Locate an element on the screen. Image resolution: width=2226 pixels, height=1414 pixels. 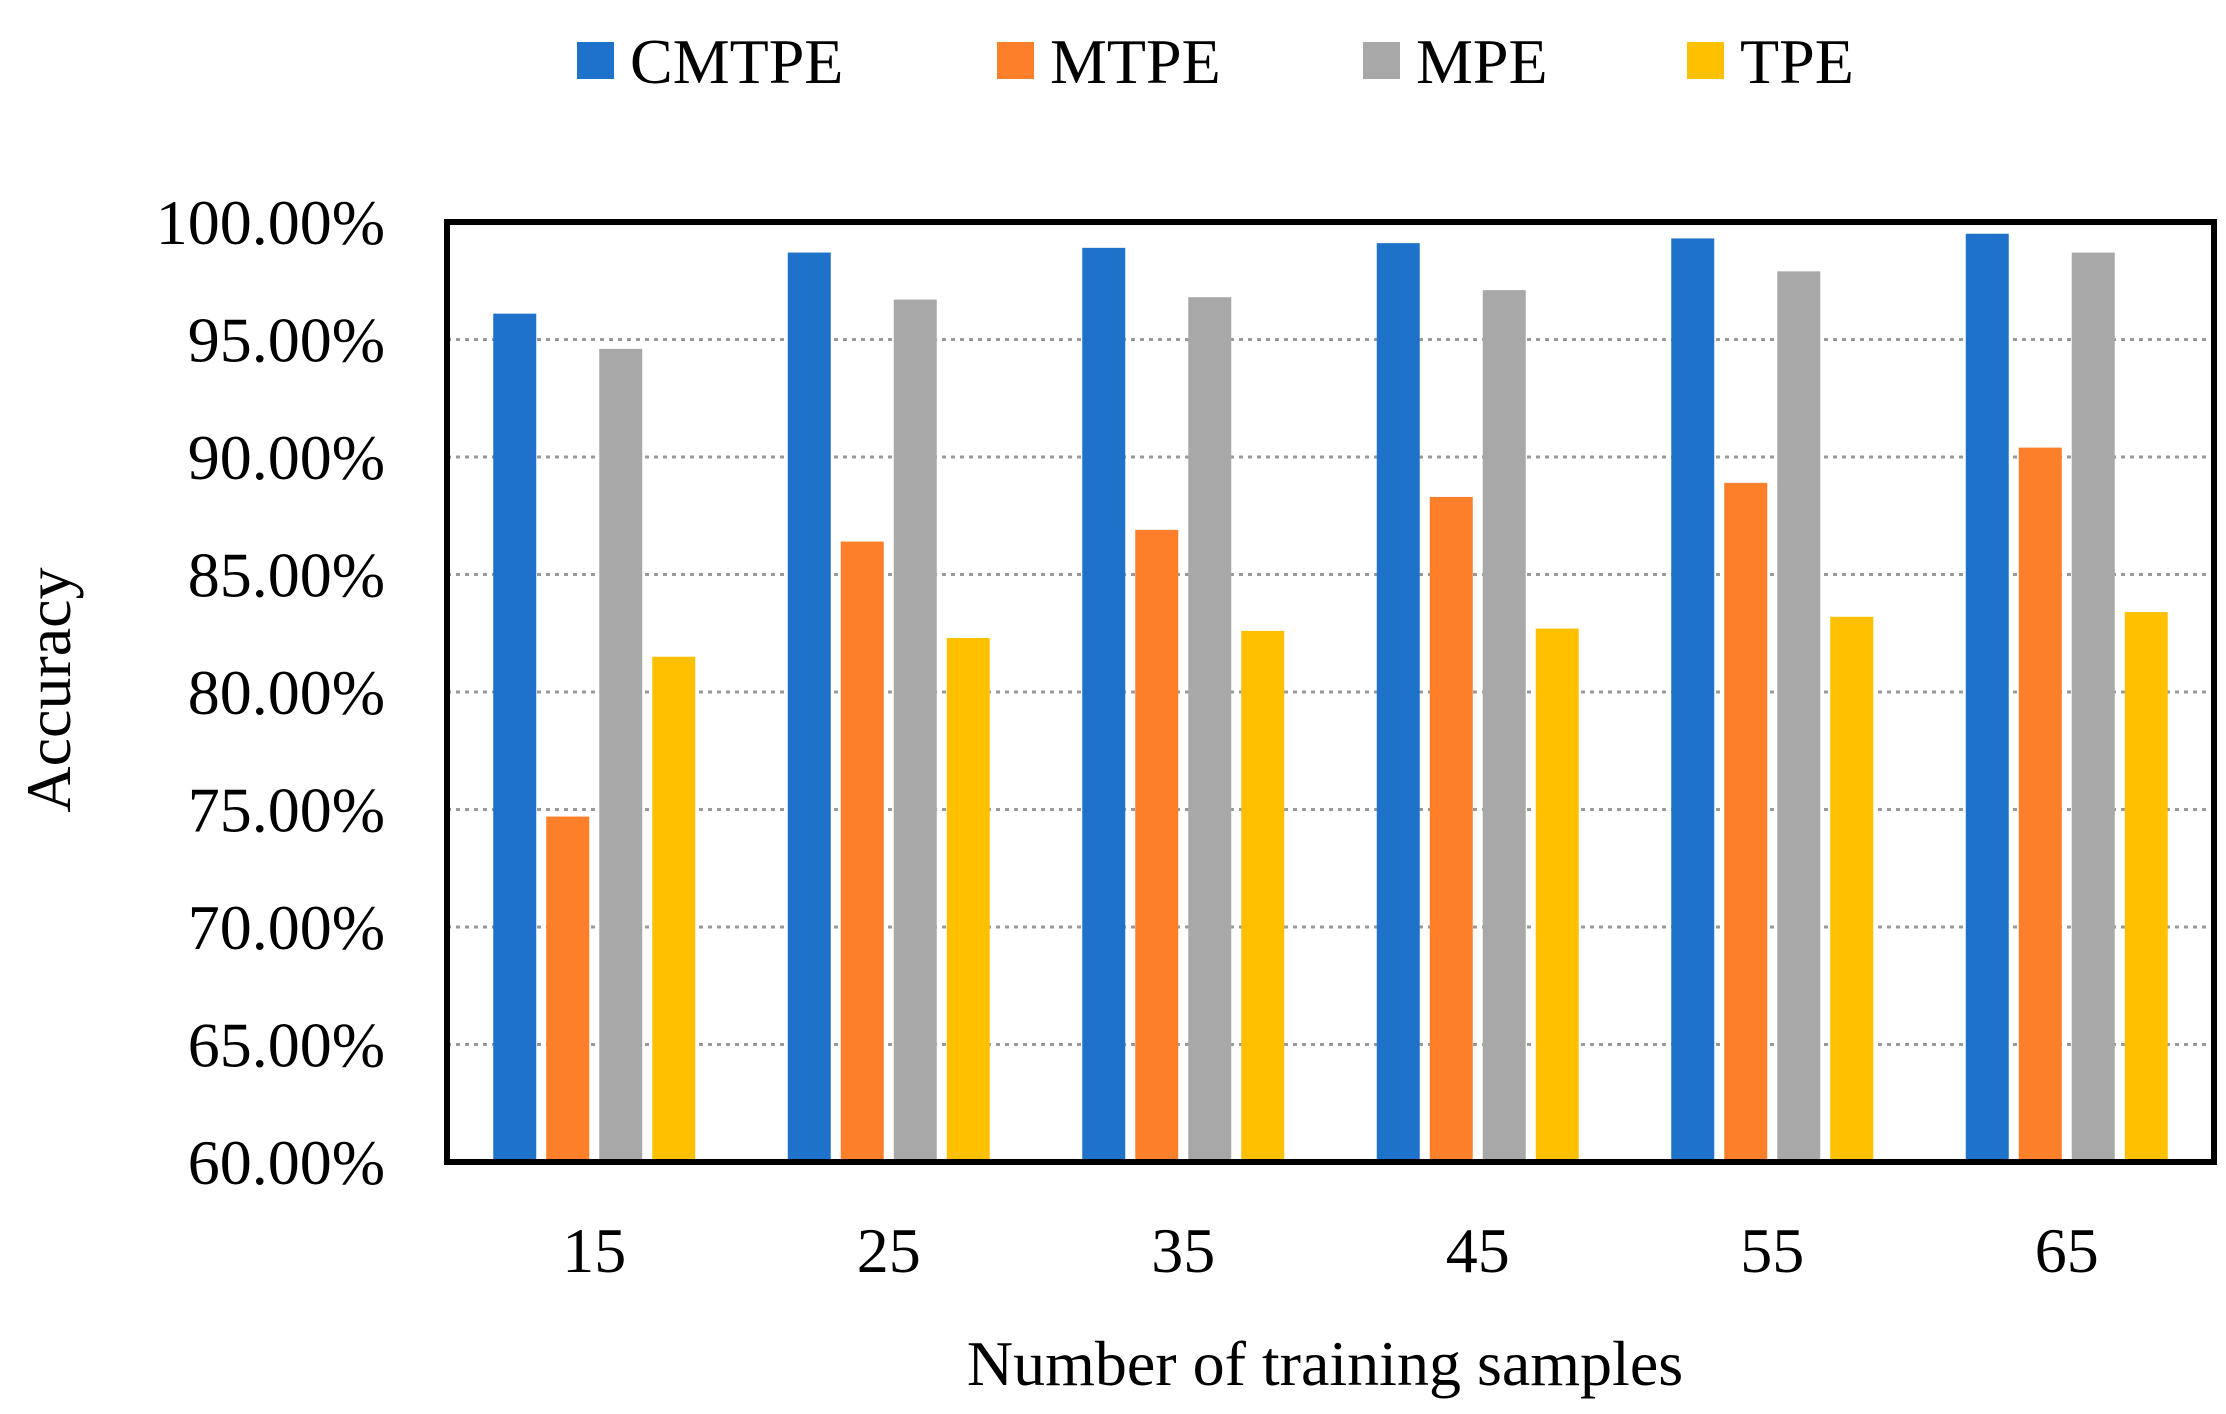
legend-item-tpe: TPE is located at coordinates (1770, 61).